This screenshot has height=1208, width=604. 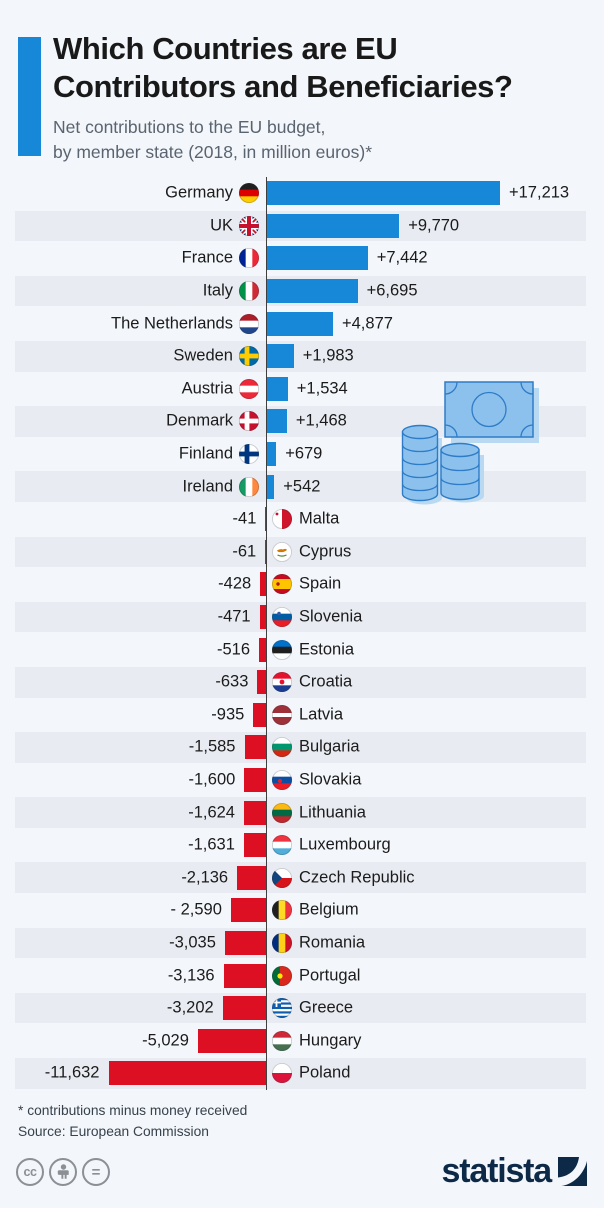 I want to click on spain-flag-icon, so click(x=282, y=584).